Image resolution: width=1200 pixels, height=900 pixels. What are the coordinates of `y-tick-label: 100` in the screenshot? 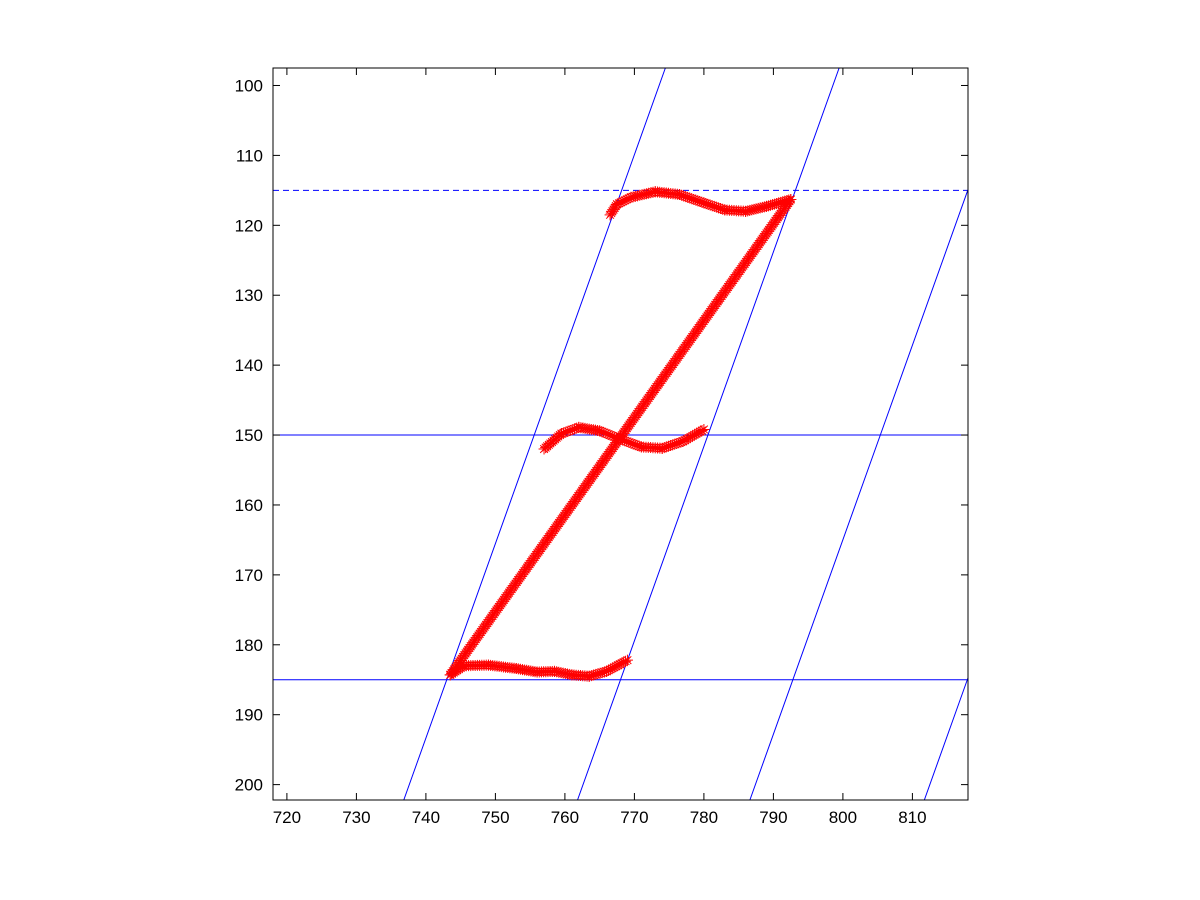 It's located at (249, 85).